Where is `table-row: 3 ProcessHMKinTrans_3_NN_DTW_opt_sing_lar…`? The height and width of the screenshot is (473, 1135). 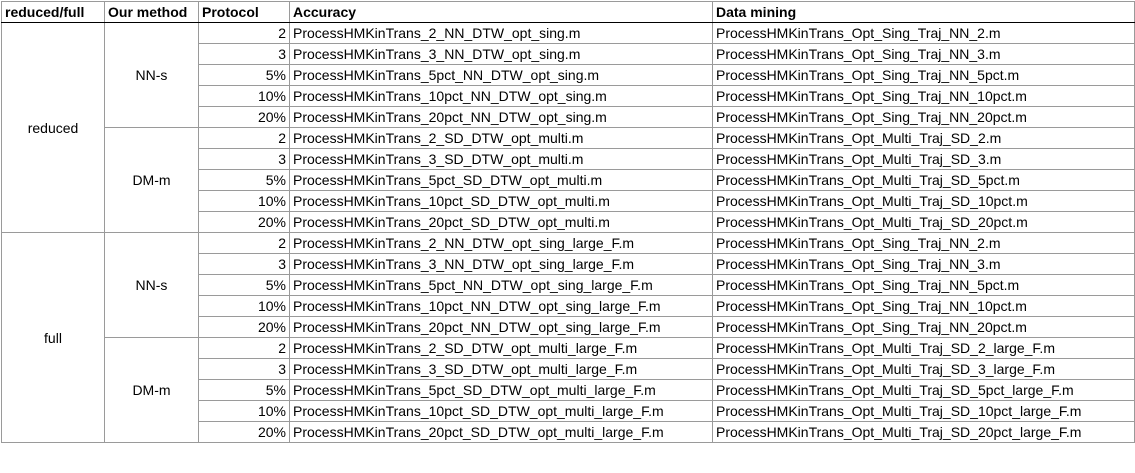
table-row: 3 ProcessHMKinTrans_3_NN_DTW_opt_sing_lar… is located at coordinates (568, 264).